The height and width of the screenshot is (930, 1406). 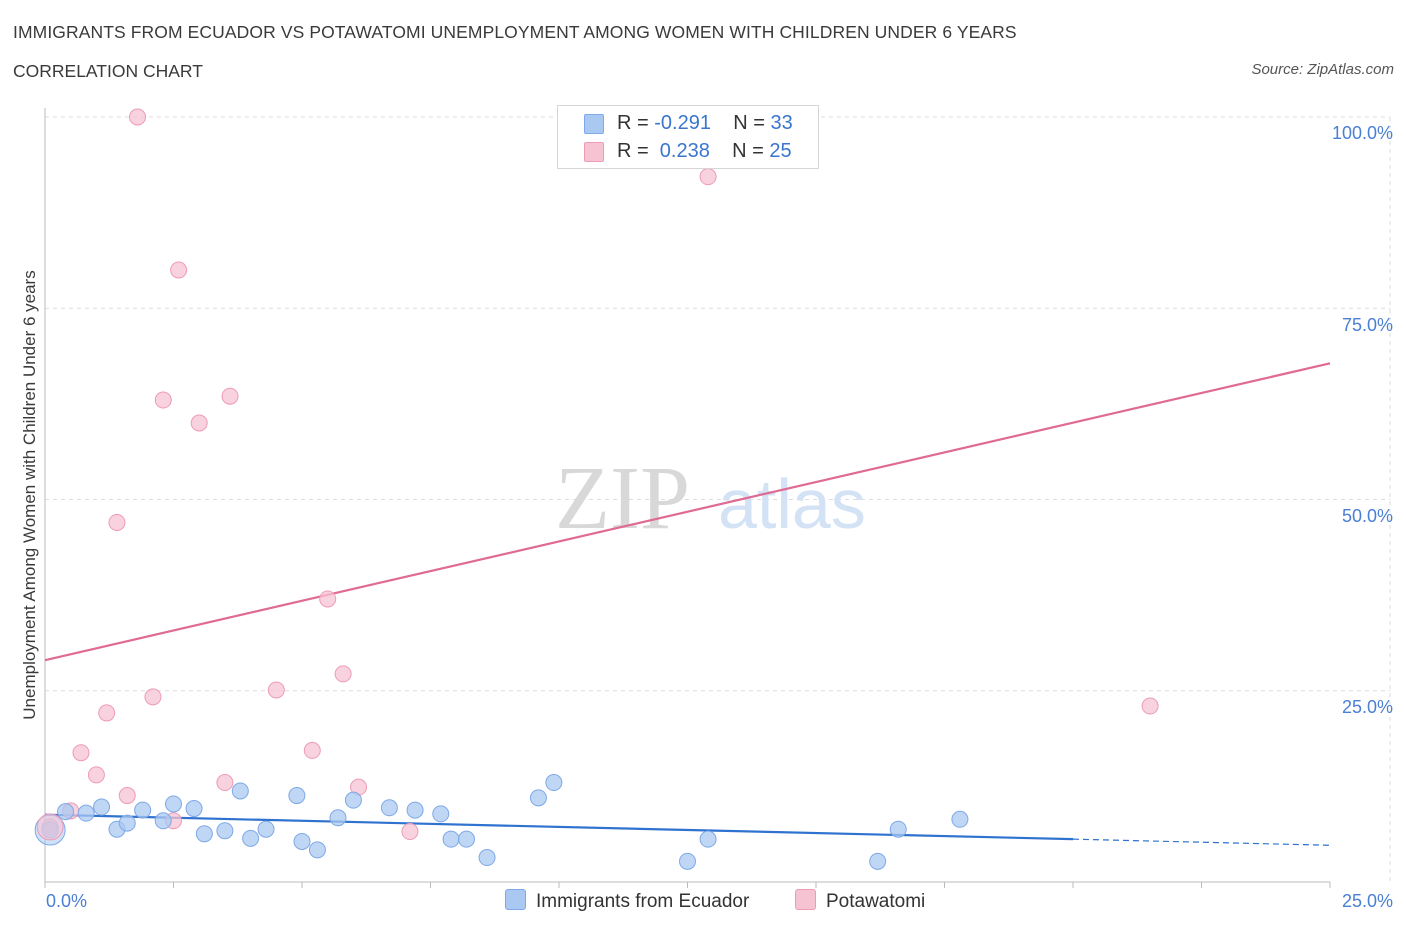 What do you see at coordinates (780, 151) in the screenshot?
I see `legend-n-value: 25` at bounding box center [780, 151].